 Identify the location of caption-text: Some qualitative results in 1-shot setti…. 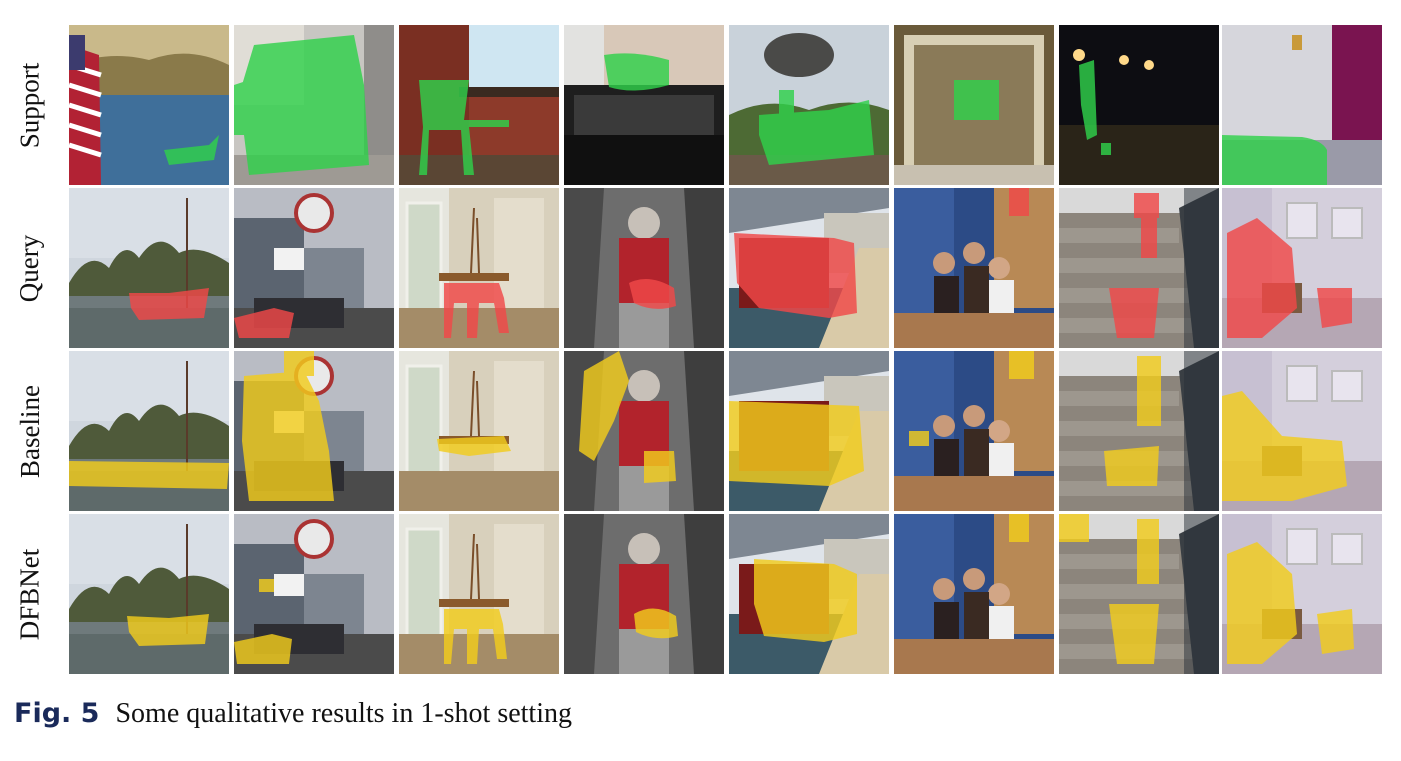
(343, 713).